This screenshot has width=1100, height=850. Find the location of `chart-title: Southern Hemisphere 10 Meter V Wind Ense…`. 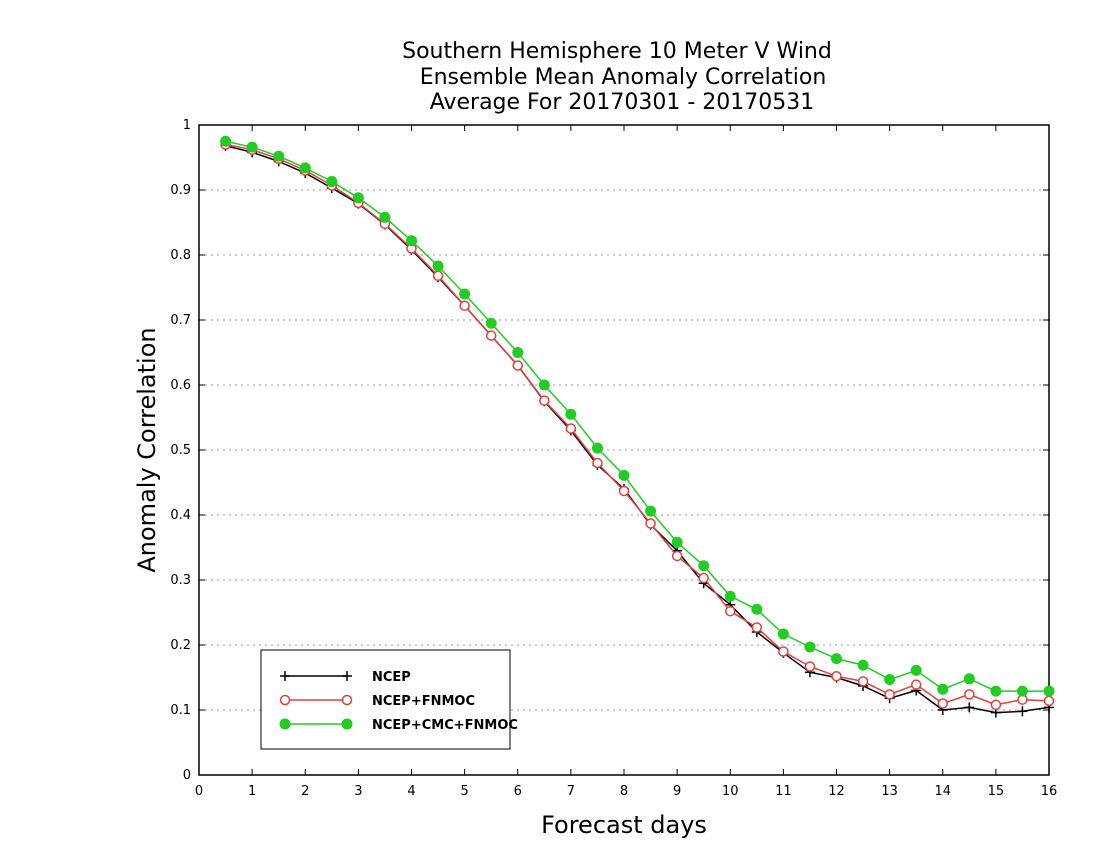

chart-title: Southern Hemisphere 10 Meter V Wind Ense… is located at coordinates (617, 77).